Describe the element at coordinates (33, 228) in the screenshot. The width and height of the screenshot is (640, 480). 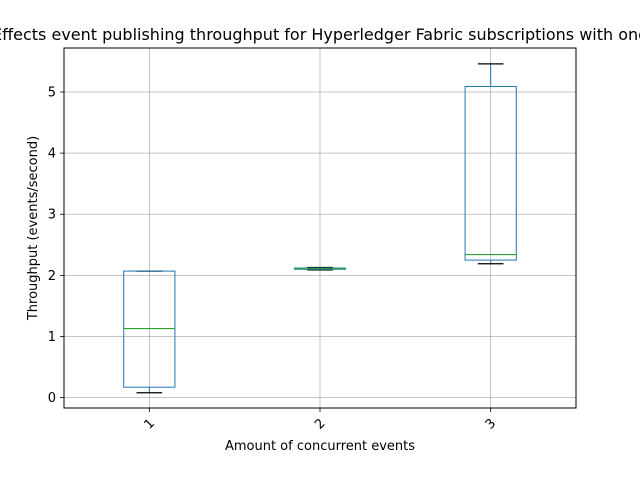
I see `y-axis-label: Throughput (events/second)` at that location.